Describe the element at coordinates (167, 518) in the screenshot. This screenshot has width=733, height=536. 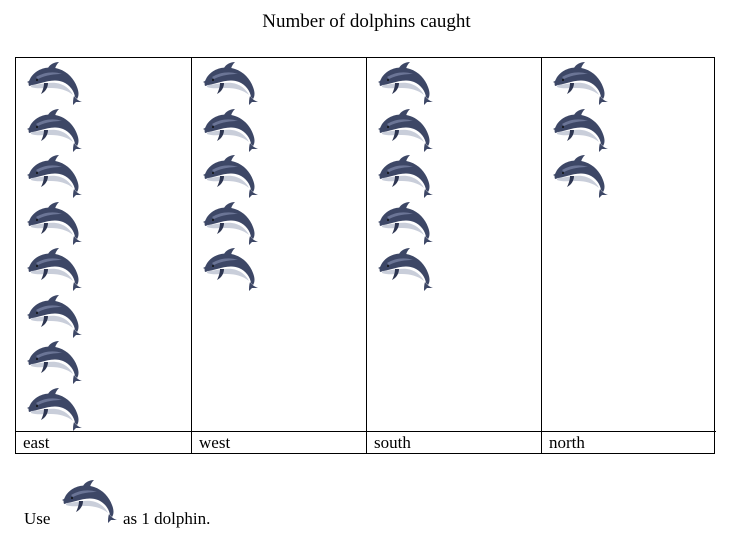
I see `key-suffix: as 1 dolphin.` at that location.